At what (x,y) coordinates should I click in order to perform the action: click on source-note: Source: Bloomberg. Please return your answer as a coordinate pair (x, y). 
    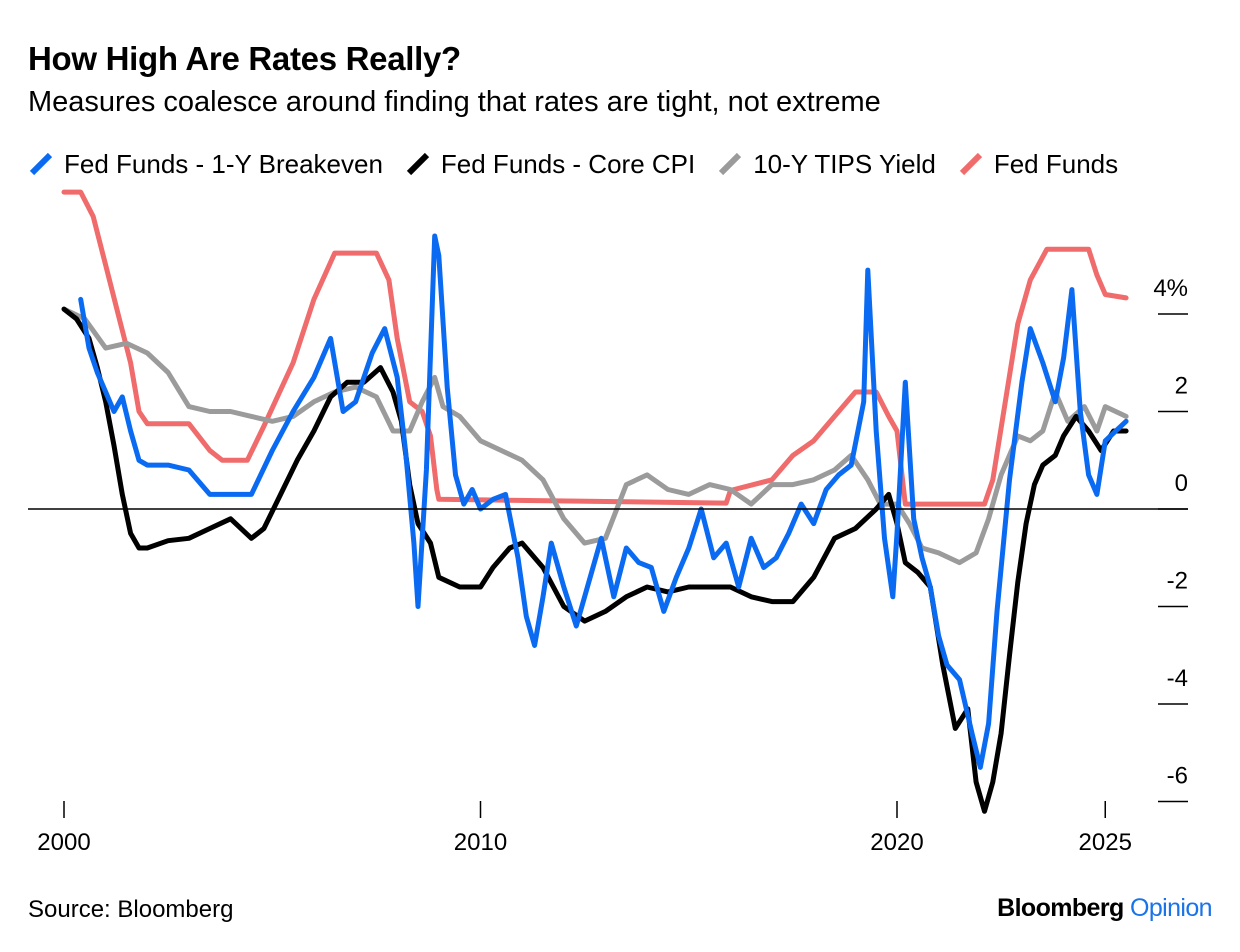
    Looking at the image, I should click on (131, 909).